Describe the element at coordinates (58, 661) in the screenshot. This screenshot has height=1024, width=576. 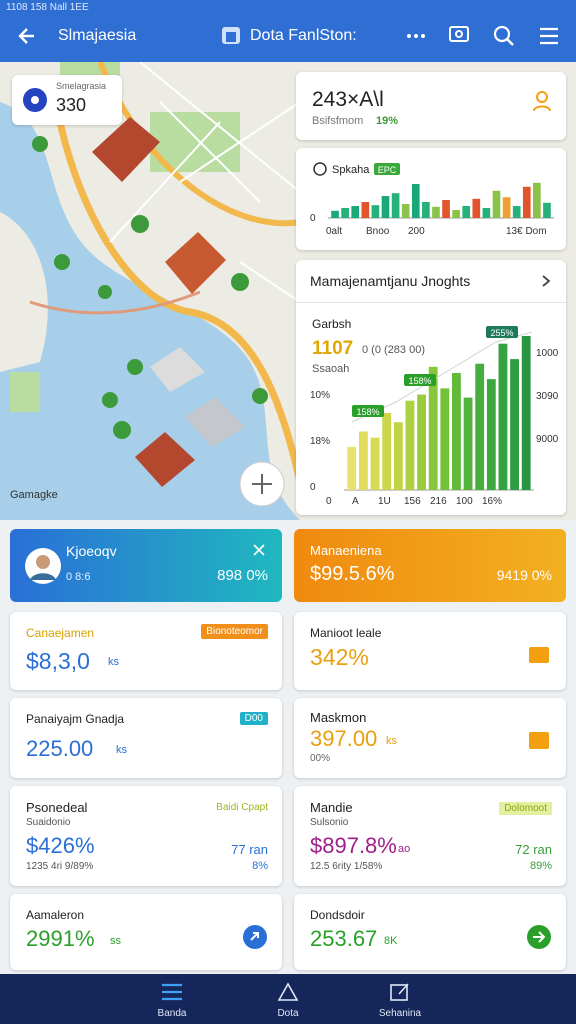
I see `card-value: $8,3,0` at that location.